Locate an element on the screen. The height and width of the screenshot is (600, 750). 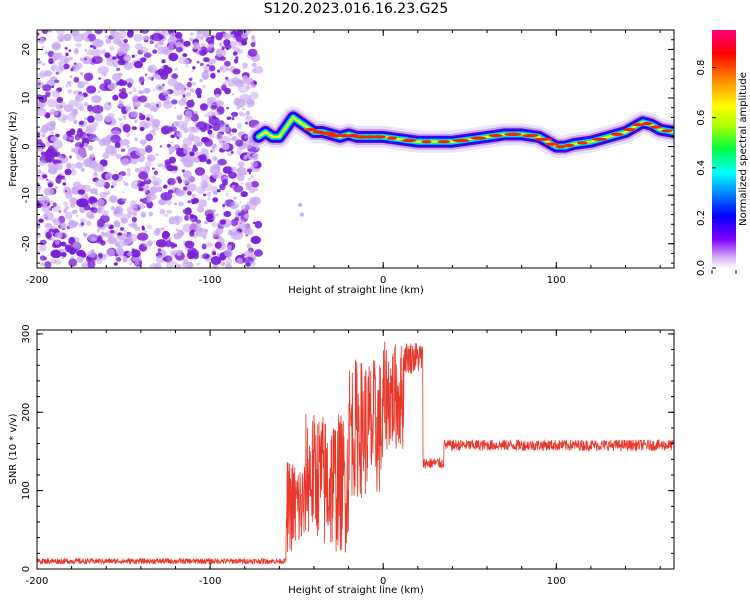
y-tick-label: -10 is located at coordinates (26, 195).